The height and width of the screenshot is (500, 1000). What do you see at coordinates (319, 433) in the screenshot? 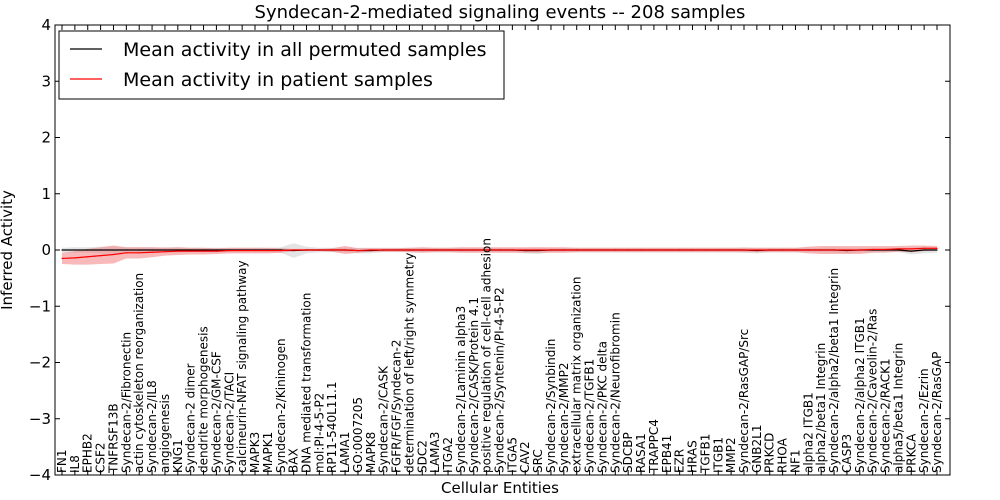
I see `x-tick-label: mol:PI-4-5-P2` at bounding box center [319, 433].